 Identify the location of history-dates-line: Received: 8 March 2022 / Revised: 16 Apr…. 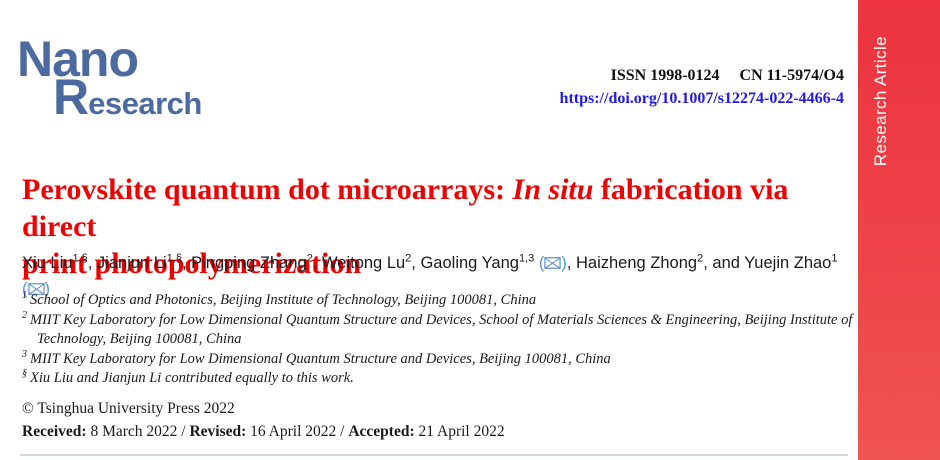
(263, 432).